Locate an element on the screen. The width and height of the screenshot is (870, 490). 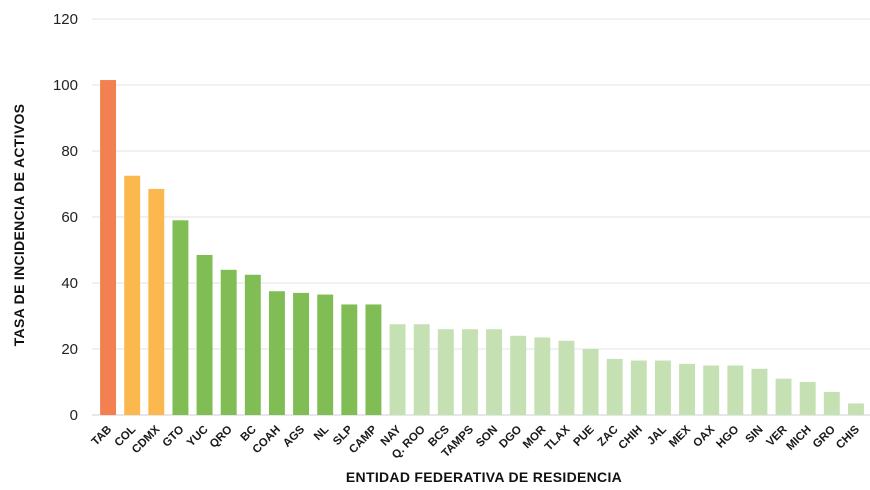
x-tick-label: CHIH is located at coordinates (631, 438).